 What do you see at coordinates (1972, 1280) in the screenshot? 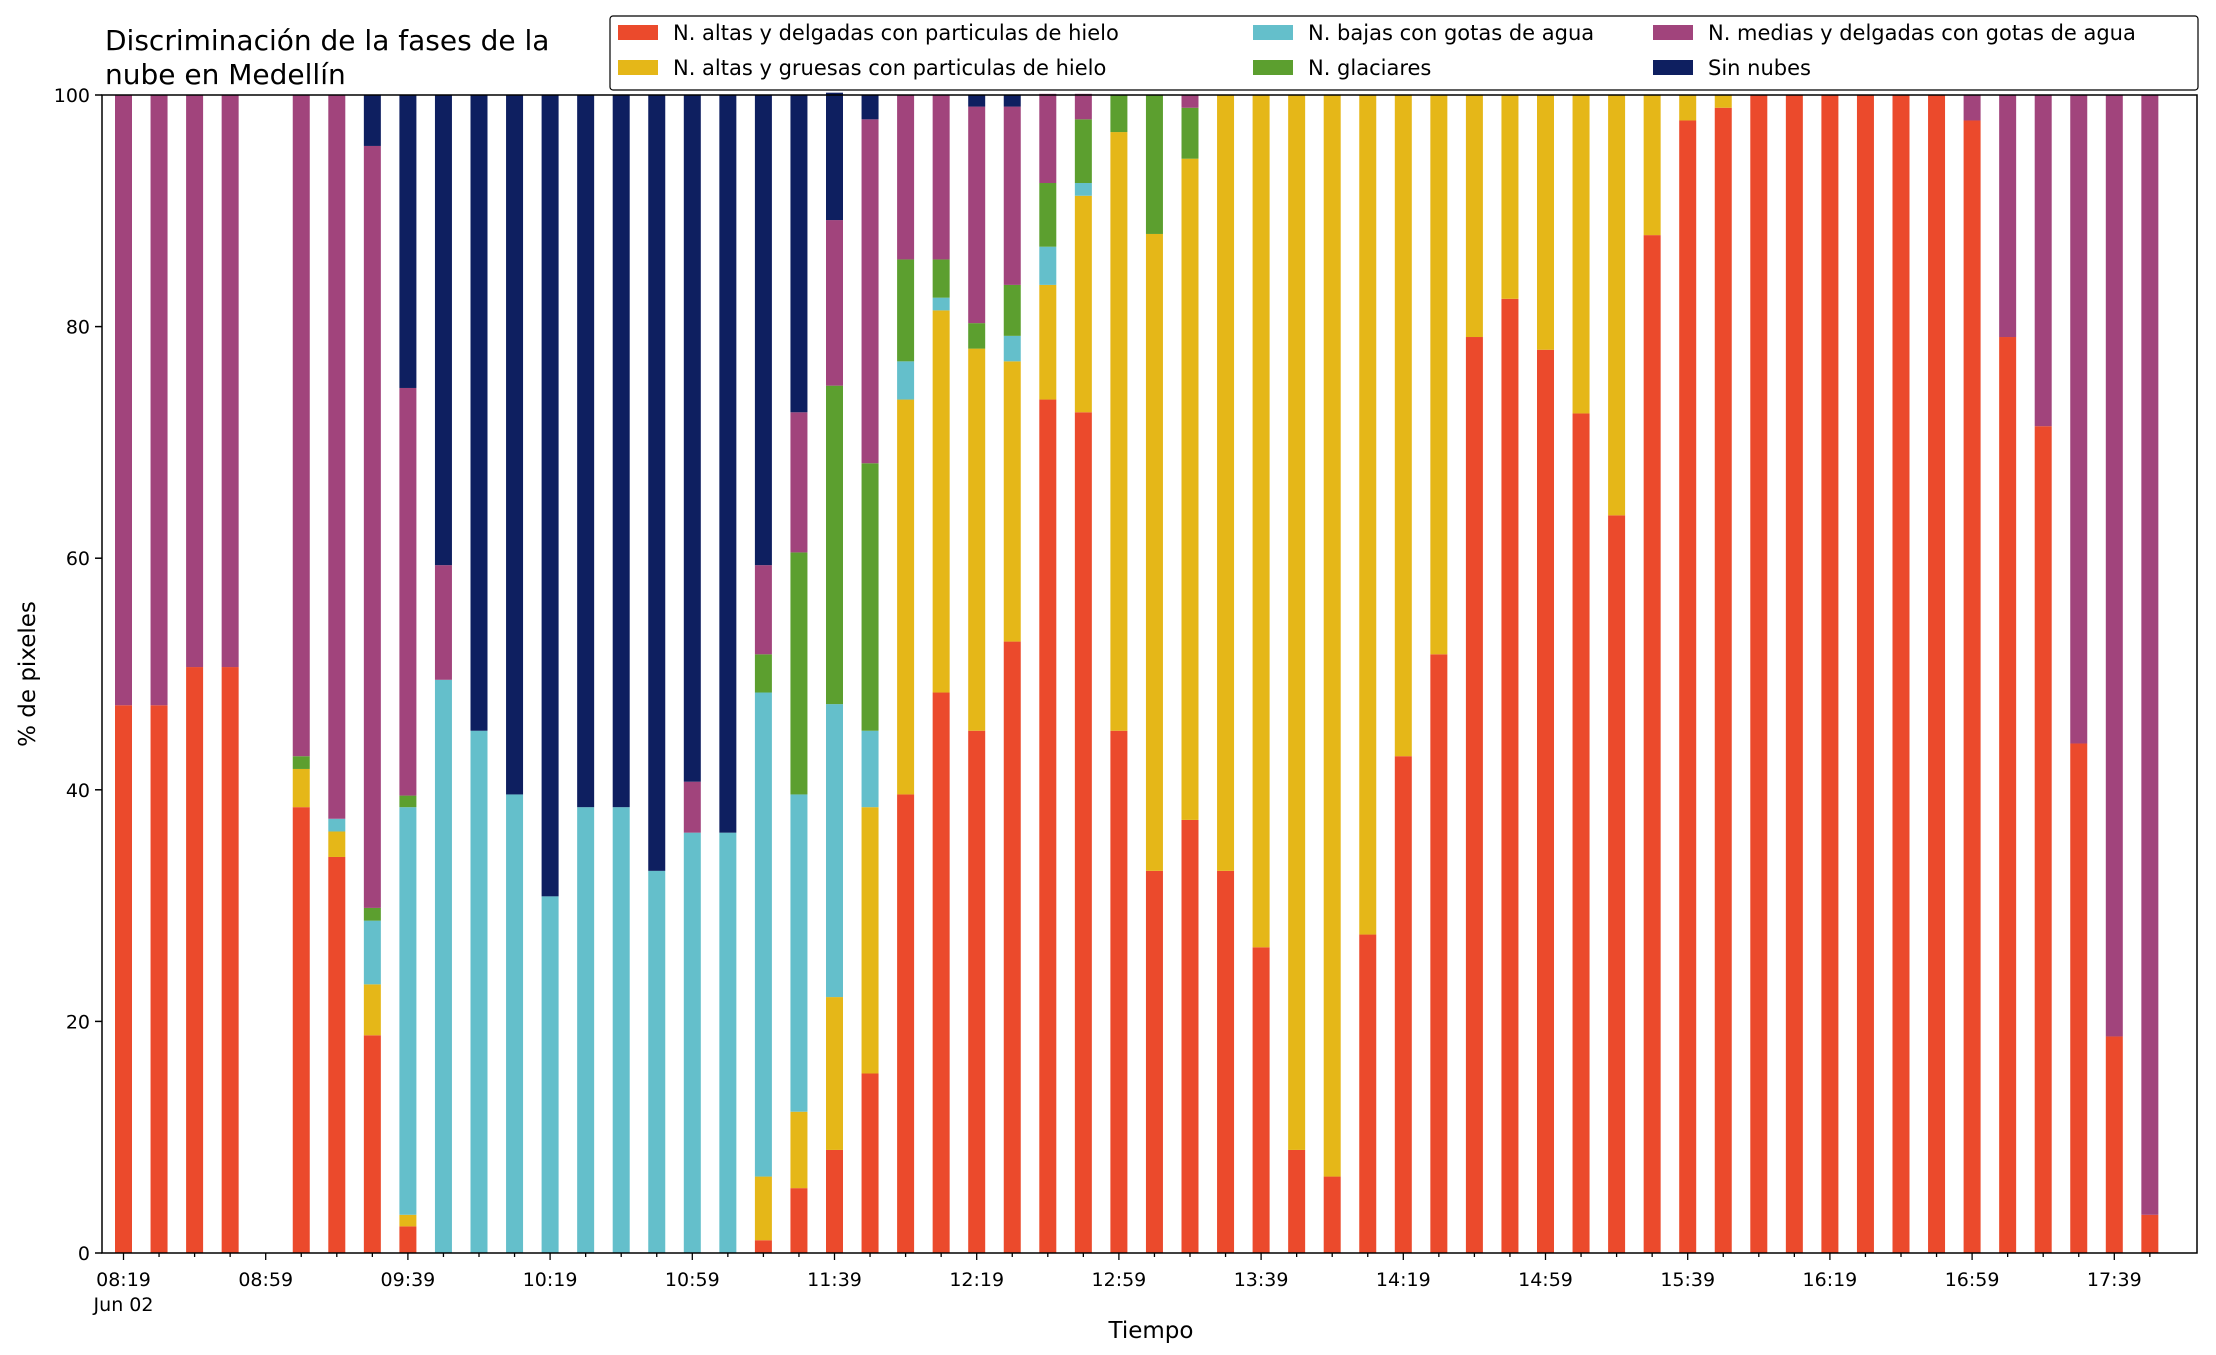
I see `x-tick-label: 16:59` at bounding box center [1972, 1280].